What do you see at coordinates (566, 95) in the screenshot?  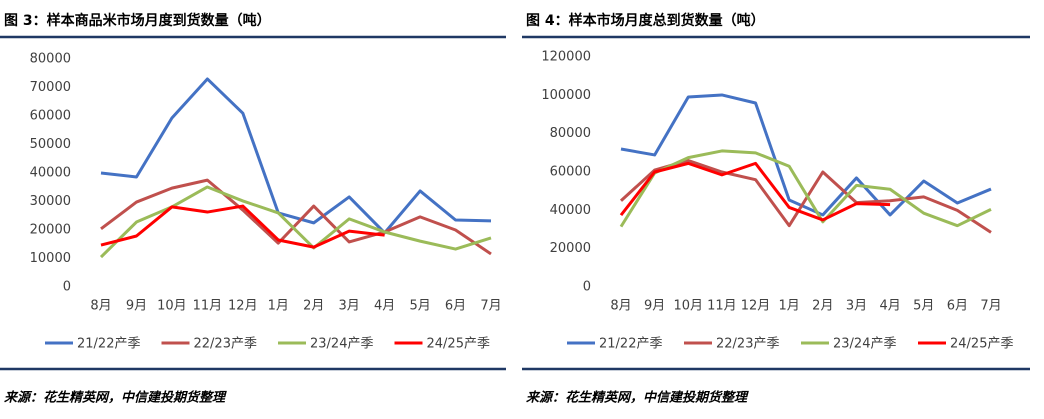 I see `y-tick-label: 100000` at bounding box center [566, 95].